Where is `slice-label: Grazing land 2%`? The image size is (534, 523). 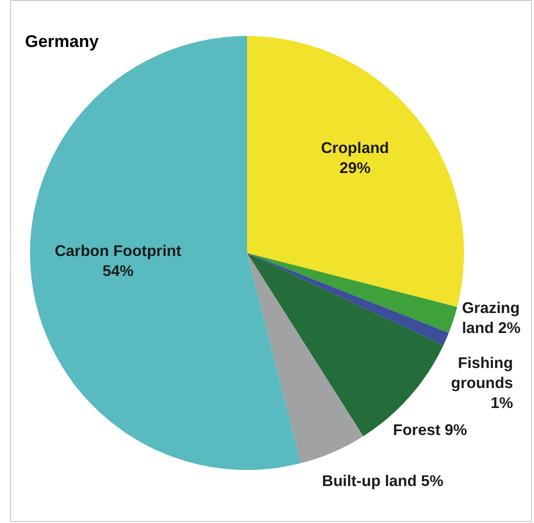 slice-label: Grazing land 2% is located at coordinates (491, 318).